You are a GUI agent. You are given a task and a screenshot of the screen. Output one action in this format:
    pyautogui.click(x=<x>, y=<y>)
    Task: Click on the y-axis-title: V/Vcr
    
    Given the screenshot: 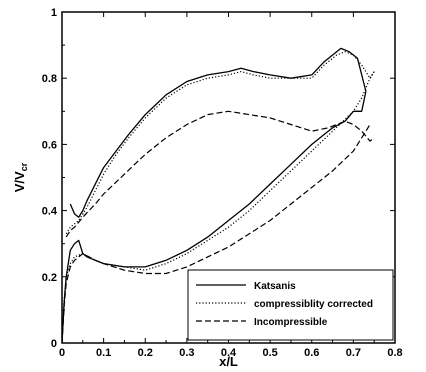 What is the action you would take?
    pyautogui.click(x=20, y=177)
    